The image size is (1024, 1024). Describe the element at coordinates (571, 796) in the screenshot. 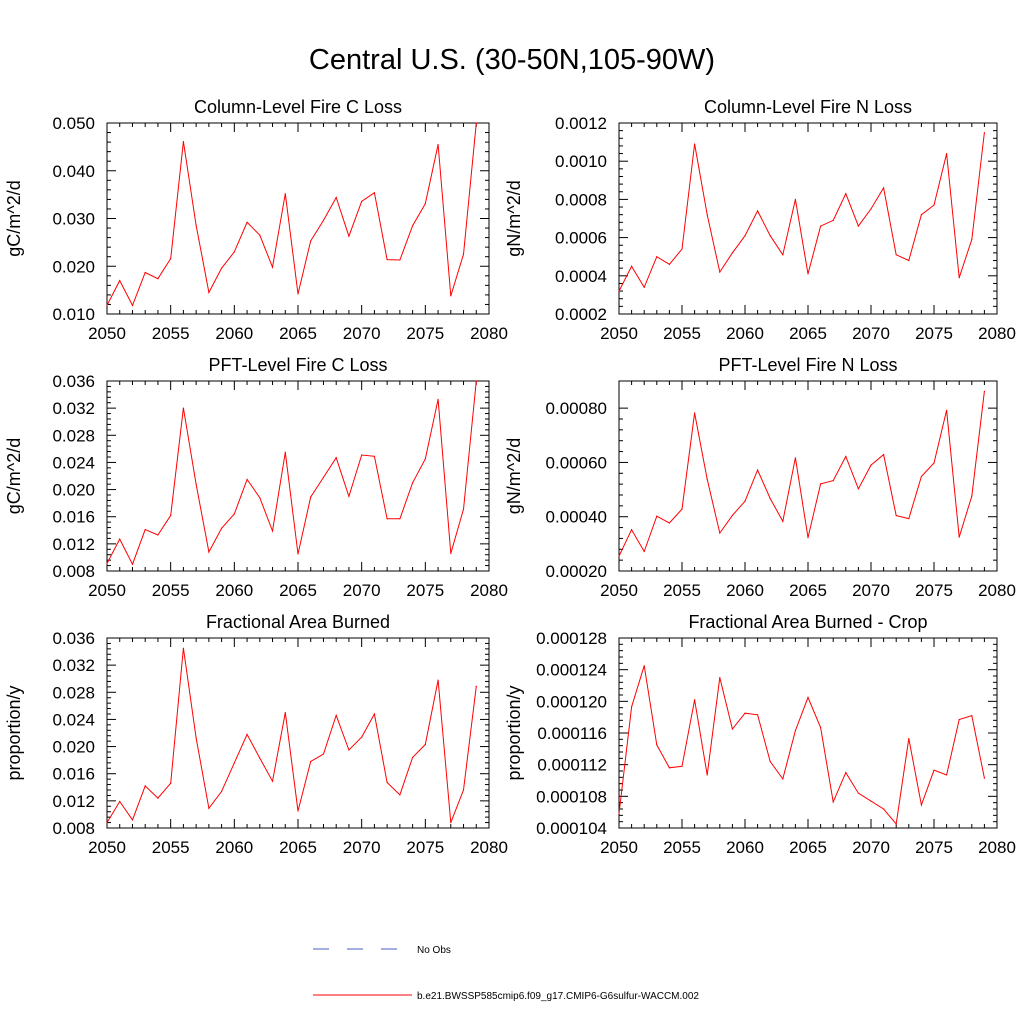

I see `y-tick-label: 0.000108` at that location.